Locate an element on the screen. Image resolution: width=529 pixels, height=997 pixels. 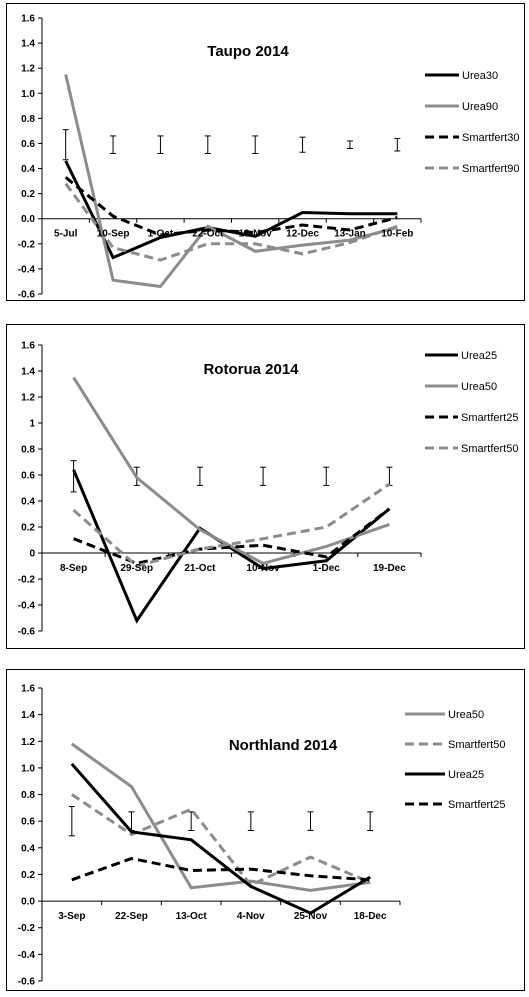
series-line-smartfert90 is located at coordinates (231, 222).